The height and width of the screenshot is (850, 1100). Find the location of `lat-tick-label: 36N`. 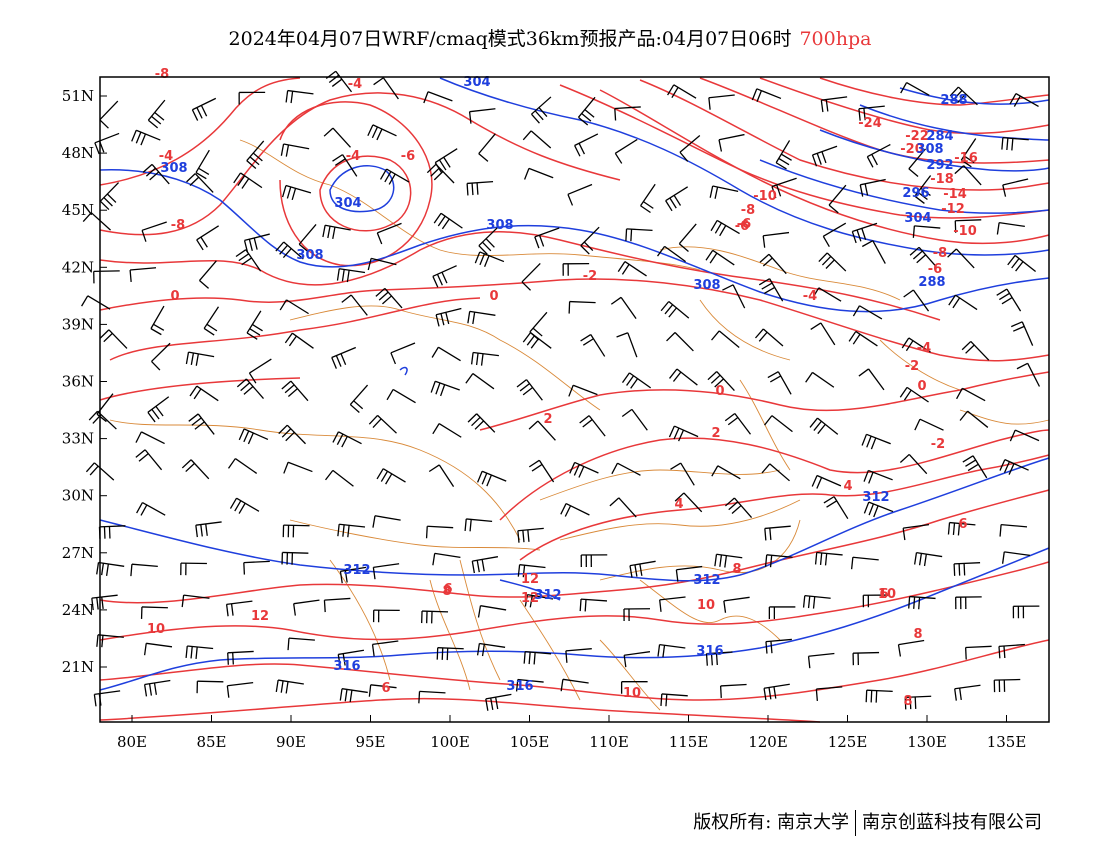

lat-tick-label: 36N is located at coordinates (78, 382).